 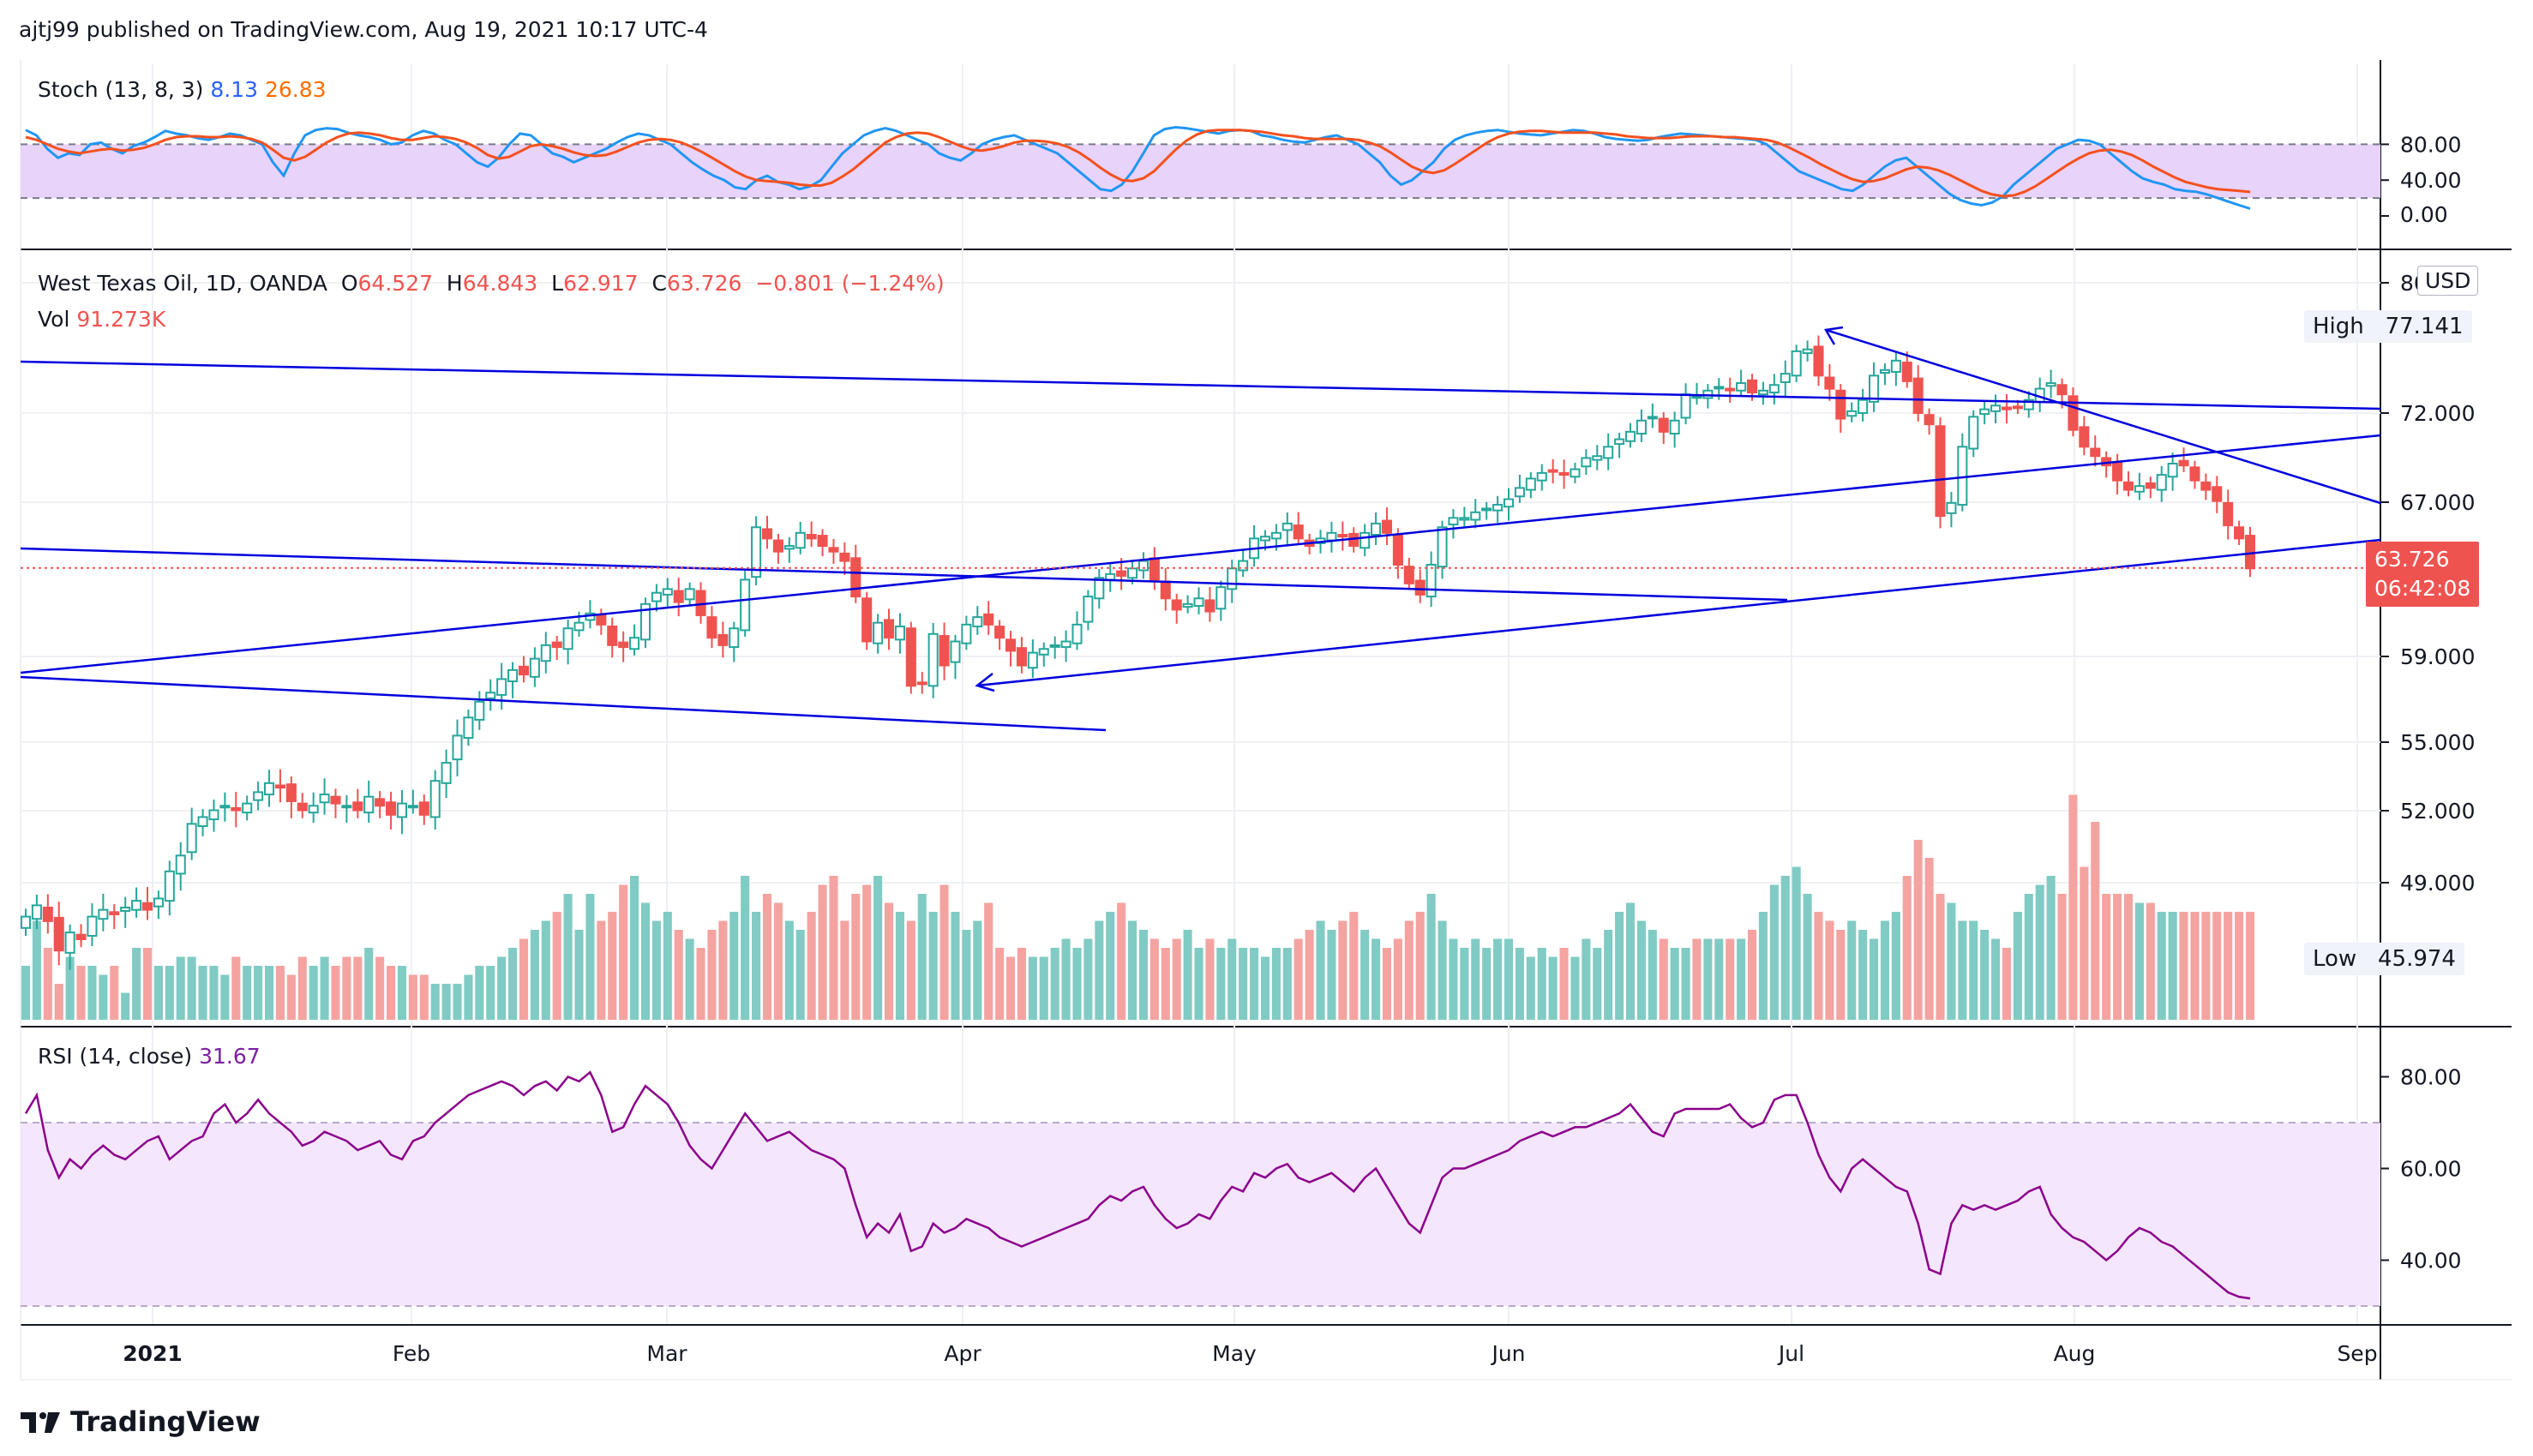 What do you see at coordinates (2448, 281) in the screenshot?
I see `currency-button: USD` at bounding box center [2448, 281].